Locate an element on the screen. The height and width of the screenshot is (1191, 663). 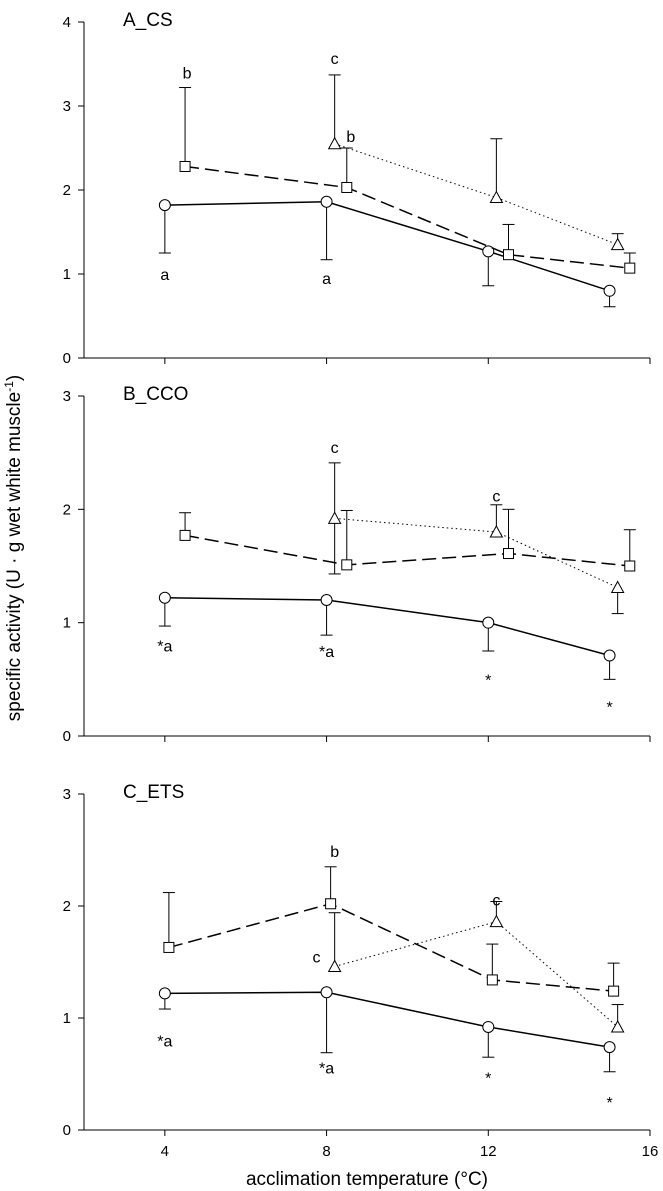
x-tick-label: 16 is located at coordinates (650, 1151).